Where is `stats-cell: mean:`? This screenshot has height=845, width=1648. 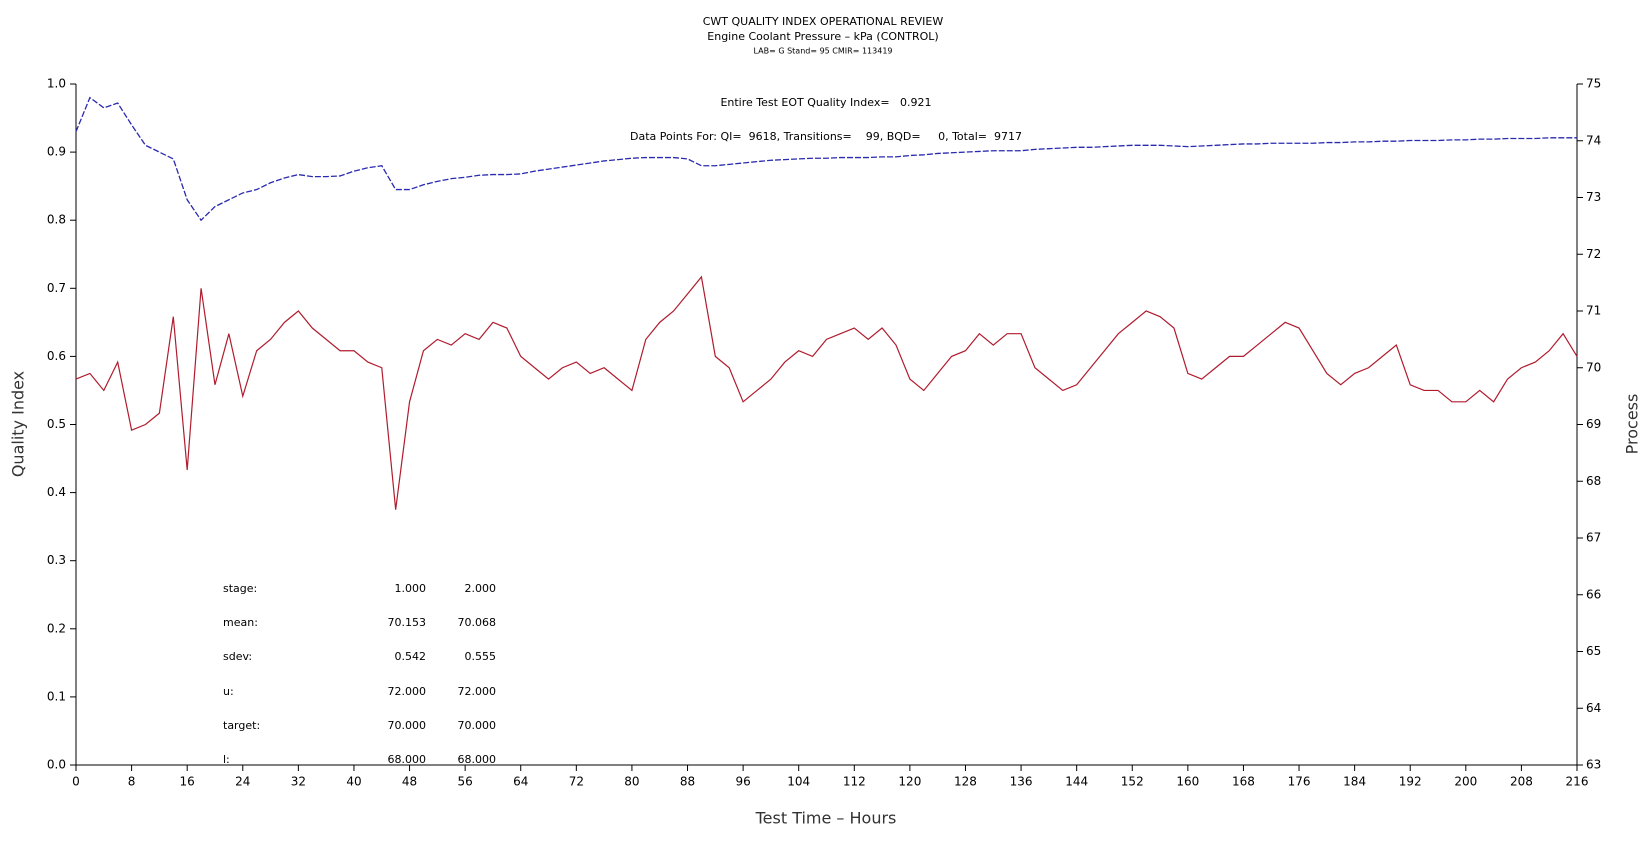 stats-cell: mean: is located at coordinates (240, 622).